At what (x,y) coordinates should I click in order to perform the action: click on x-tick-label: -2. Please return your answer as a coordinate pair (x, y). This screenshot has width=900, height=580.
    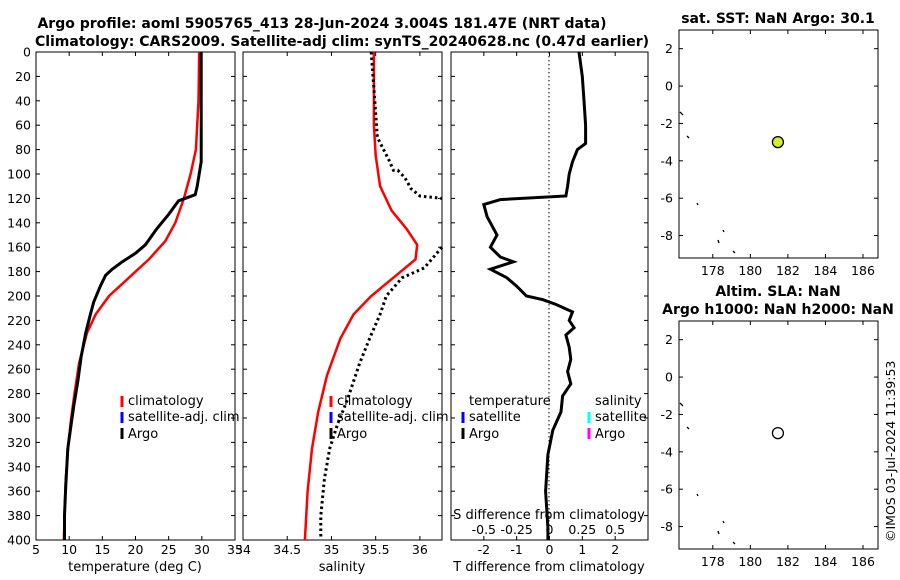
    Looking at the image, I should click on (484, 549).